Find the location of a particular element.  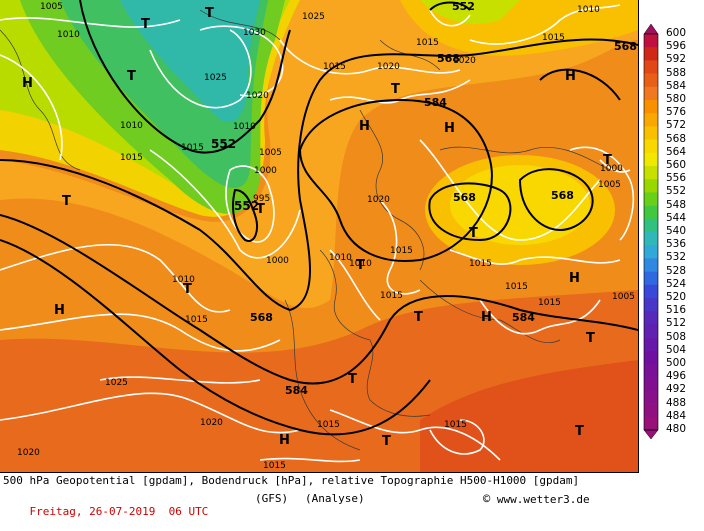

colorbar-label: 484 is located at coordinates (676, 415).